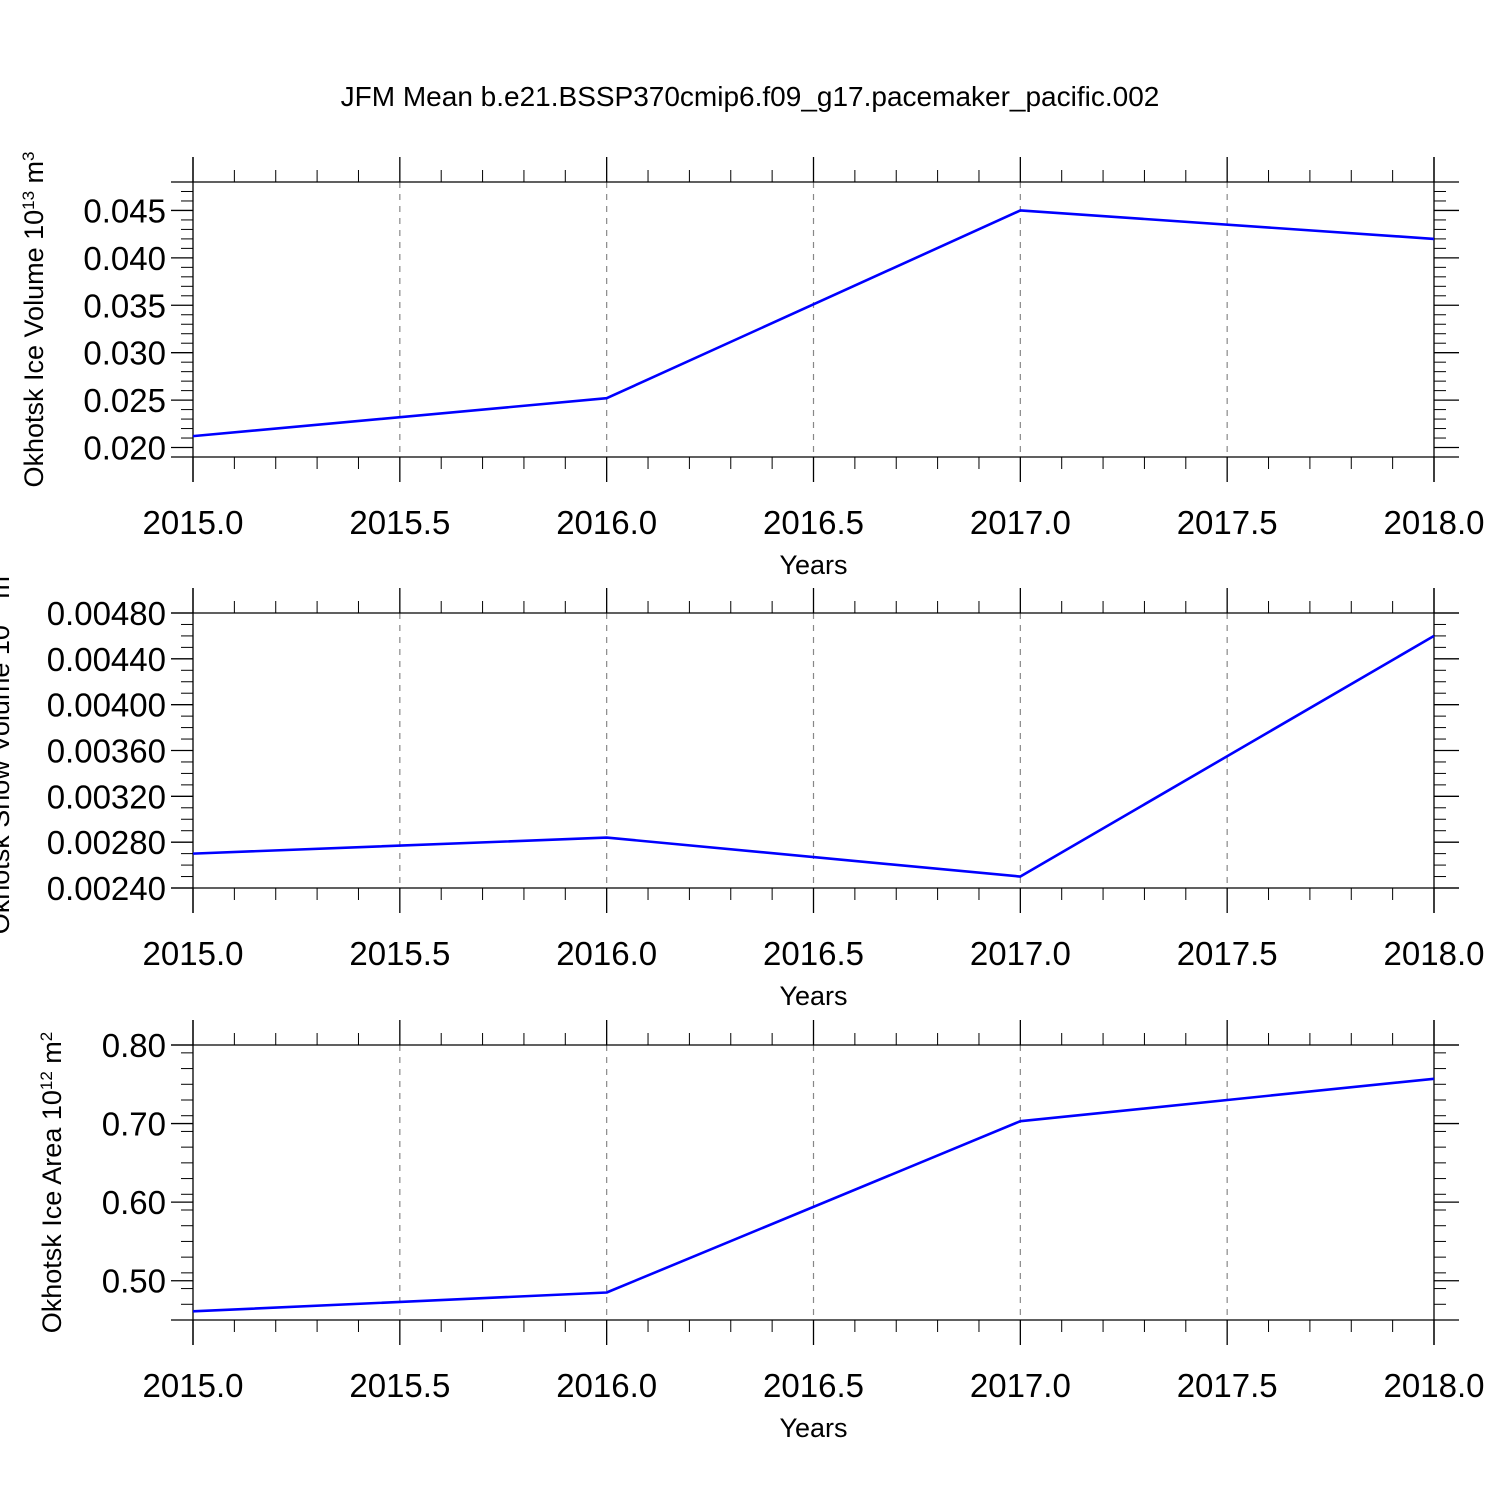 This screenshot has width=1500, height=1500. Describe the element at coordinates (134, 1202) in the screenshot. I see `y-tick-label: 0.60` at that location.